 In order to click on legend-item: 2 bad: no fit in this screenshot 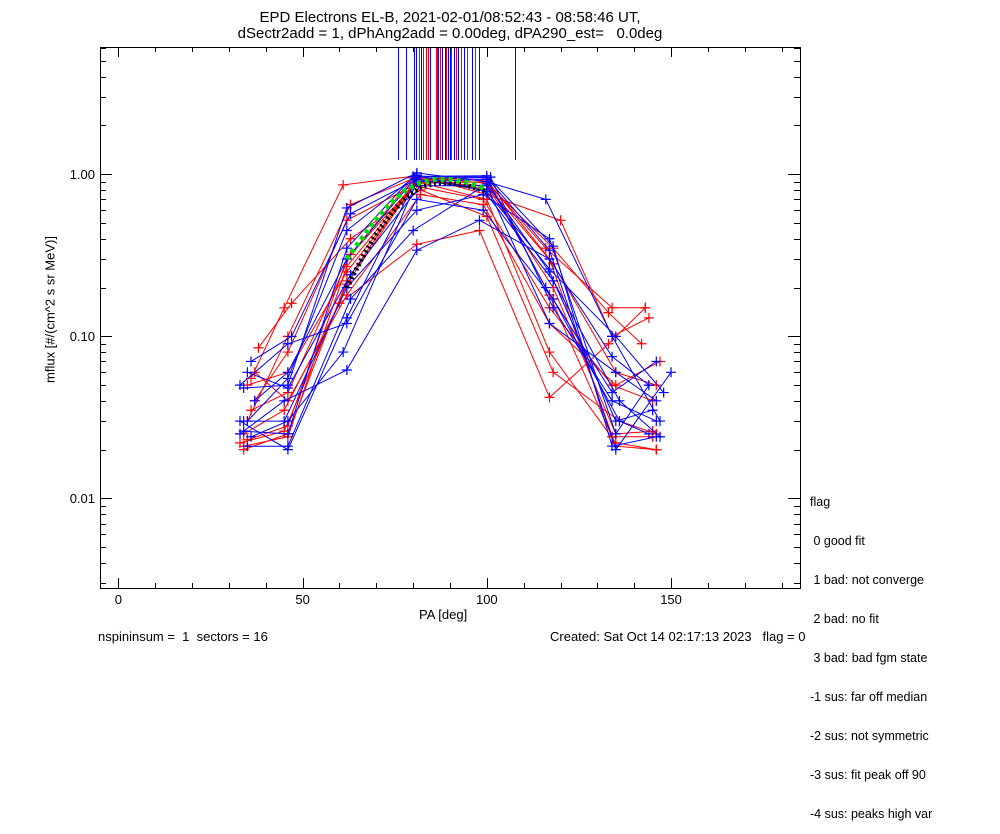, I will do `click(844, 619)`.